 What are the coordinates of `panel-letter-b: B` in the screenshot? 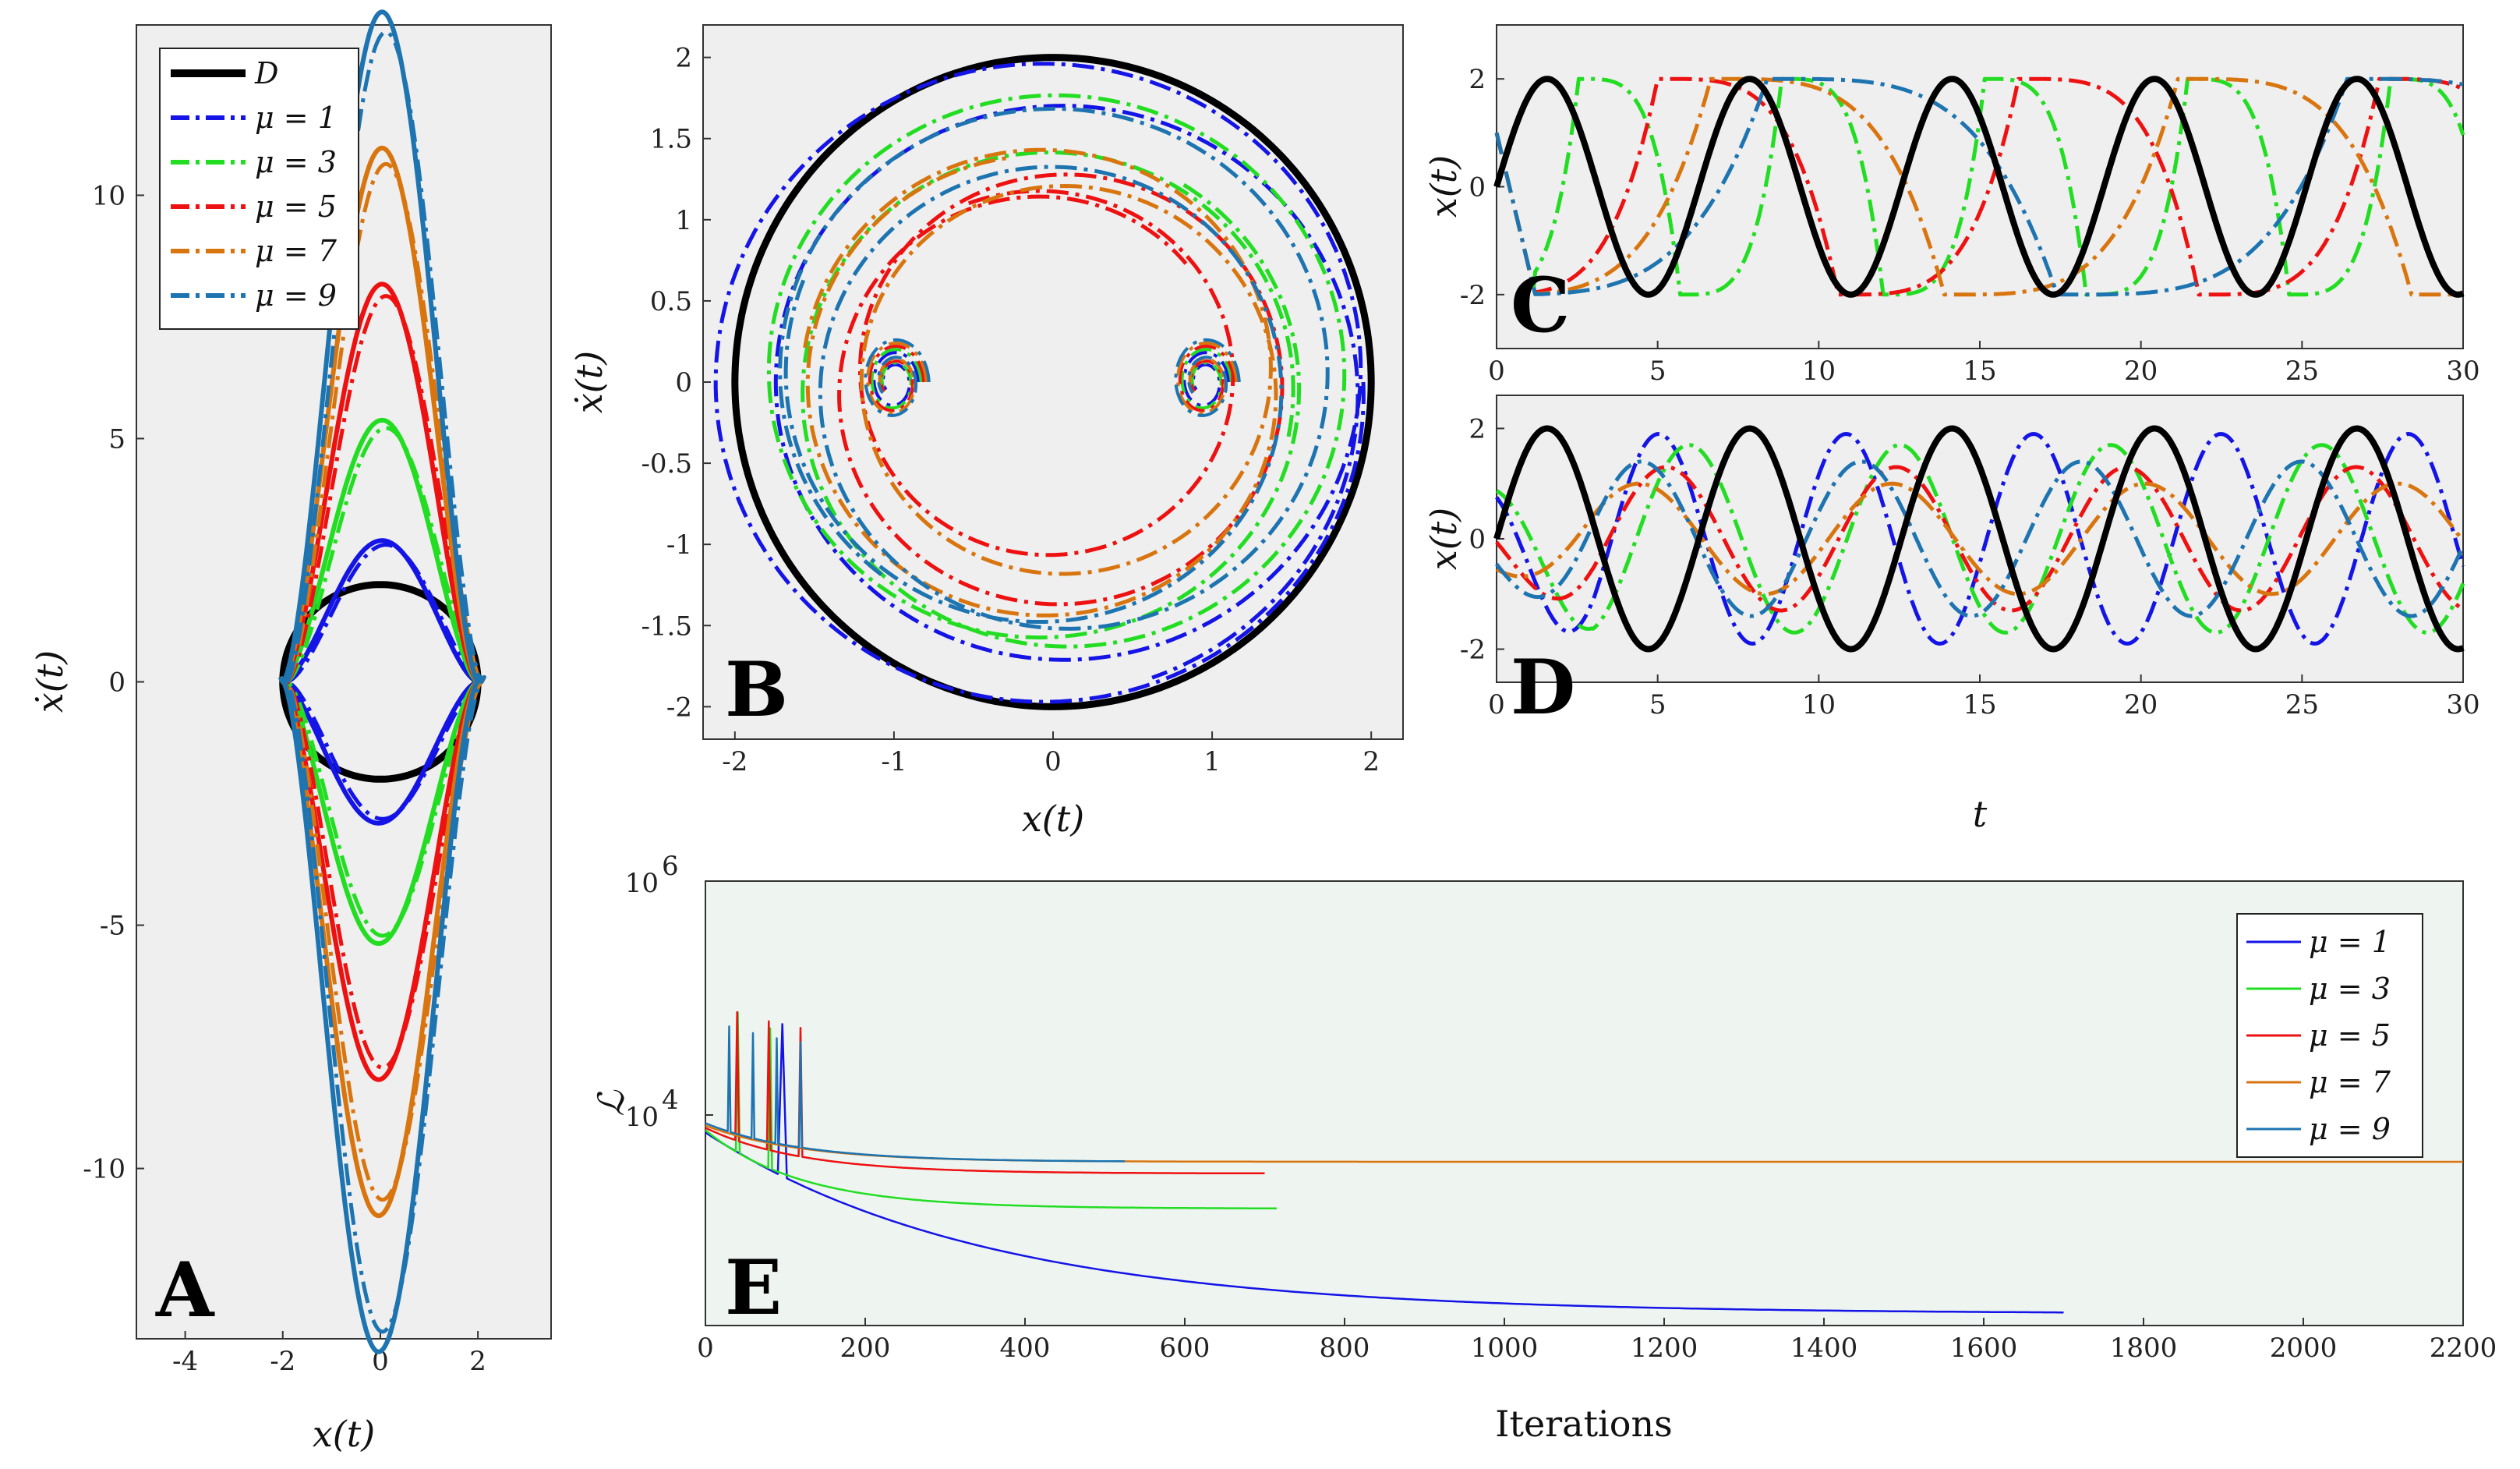 It's located at (757, 690).